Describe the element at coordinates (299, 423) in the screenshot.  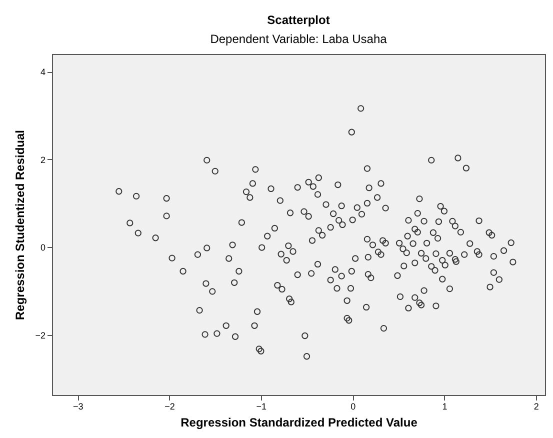
I see `x-axis-title: Regression Standardized Predicted Value` at that location.